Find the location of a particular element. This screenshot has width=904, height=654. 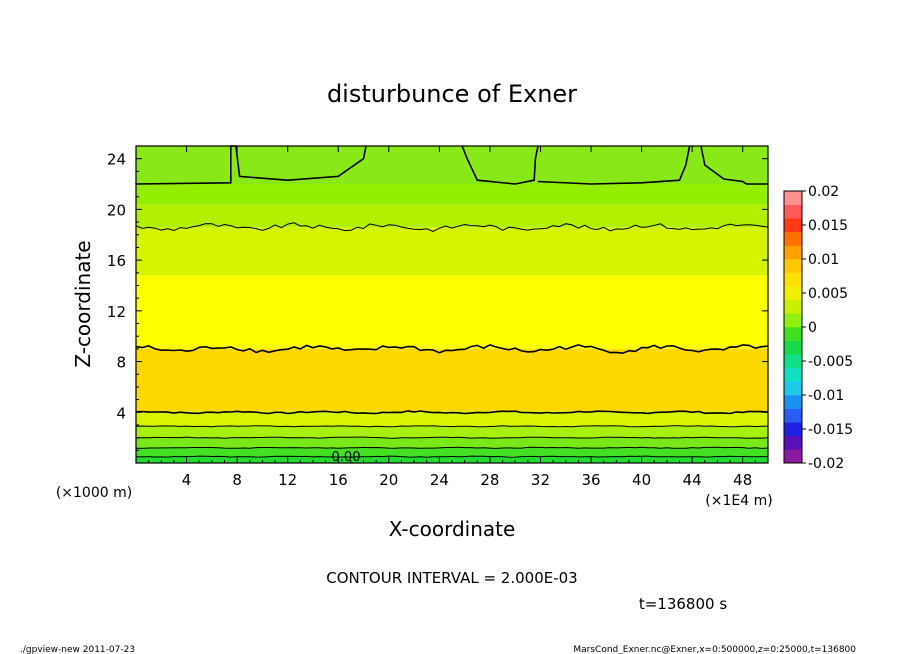

x-tick-label-32: 32 is located at coordinates (540, 480).